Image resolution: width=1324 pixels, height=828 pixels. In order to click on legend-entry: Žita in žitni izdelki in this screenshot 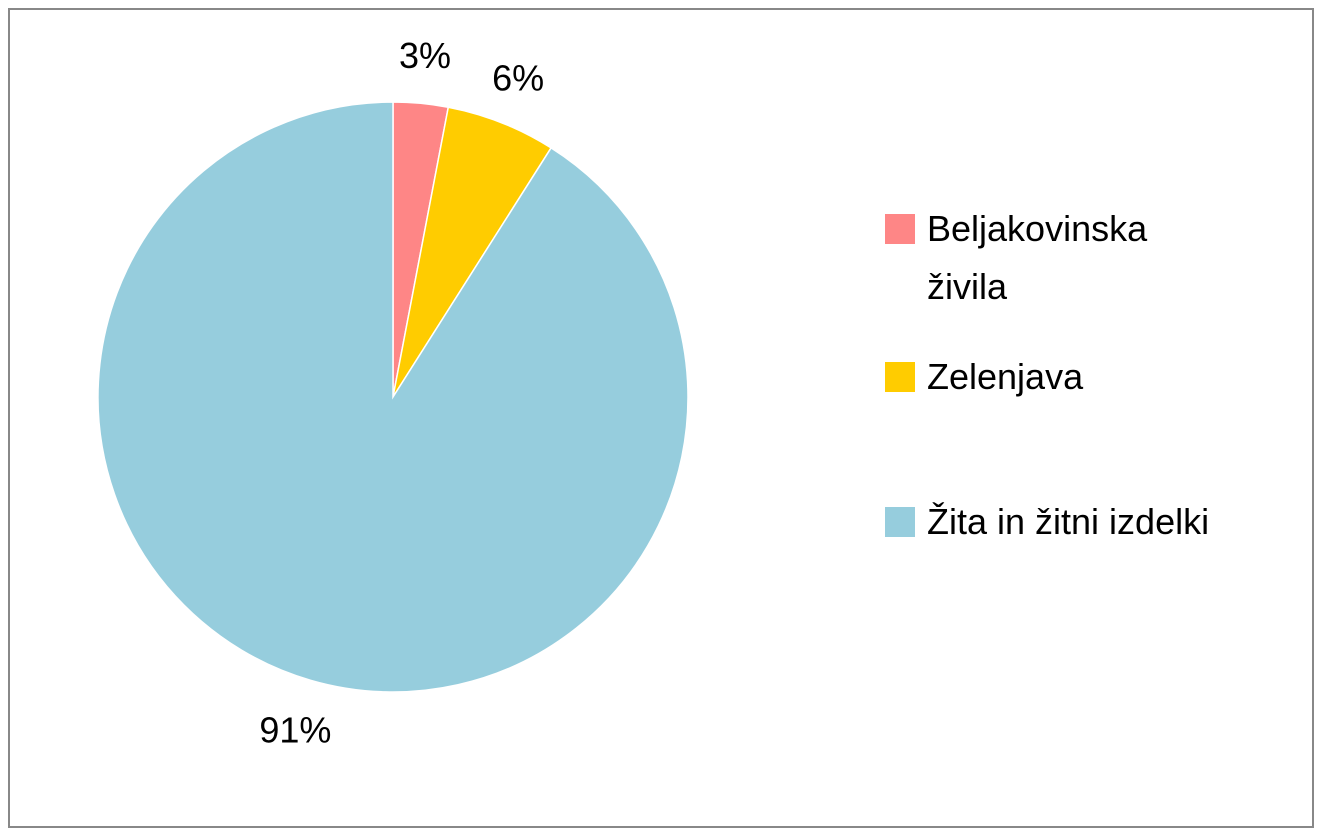, I will do `click(1047, 522)`.